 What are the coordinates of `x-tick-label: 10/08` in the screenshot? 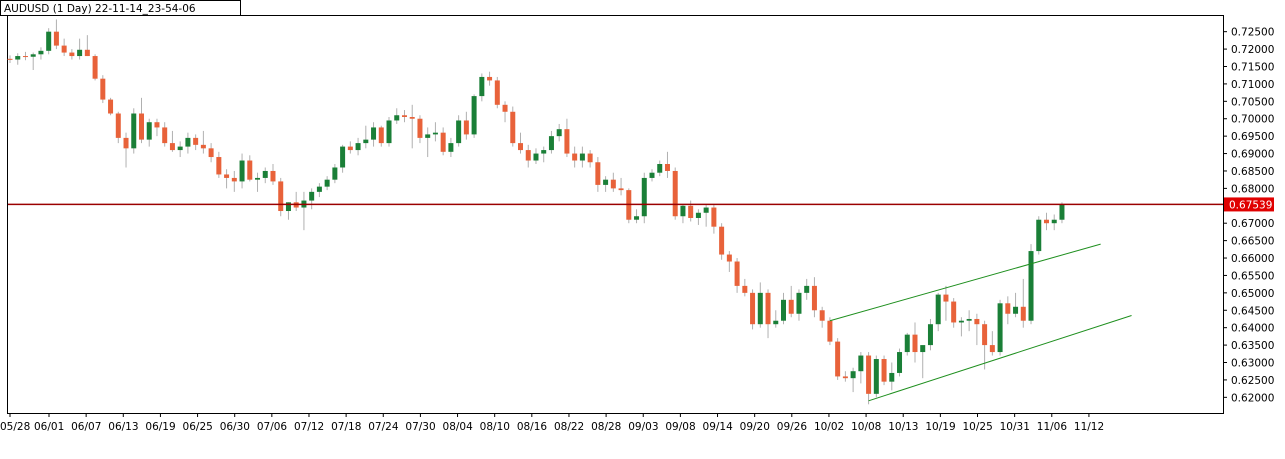 It's located at (866, 427).